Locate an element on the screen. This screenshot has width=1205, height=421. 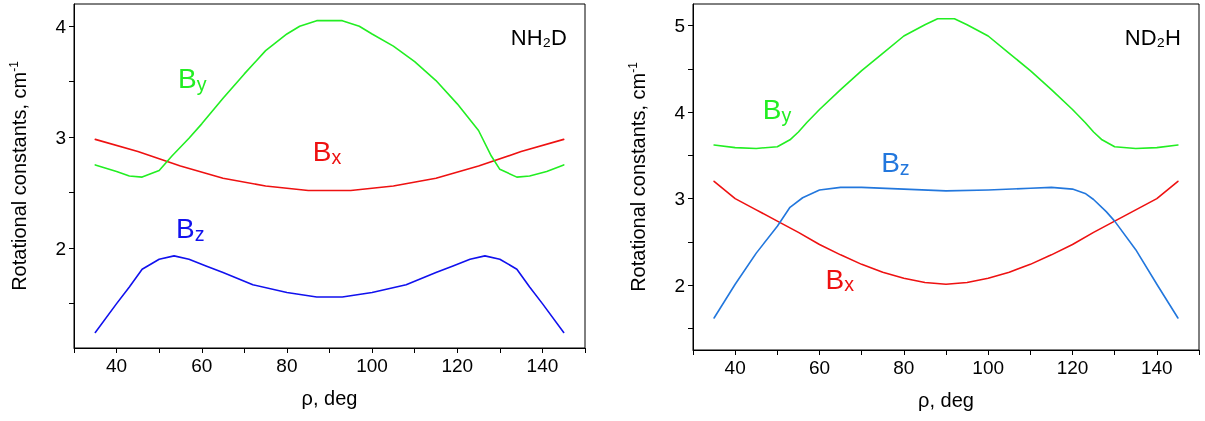
annotation: ND₂H is located at coordinates (1152, 37).